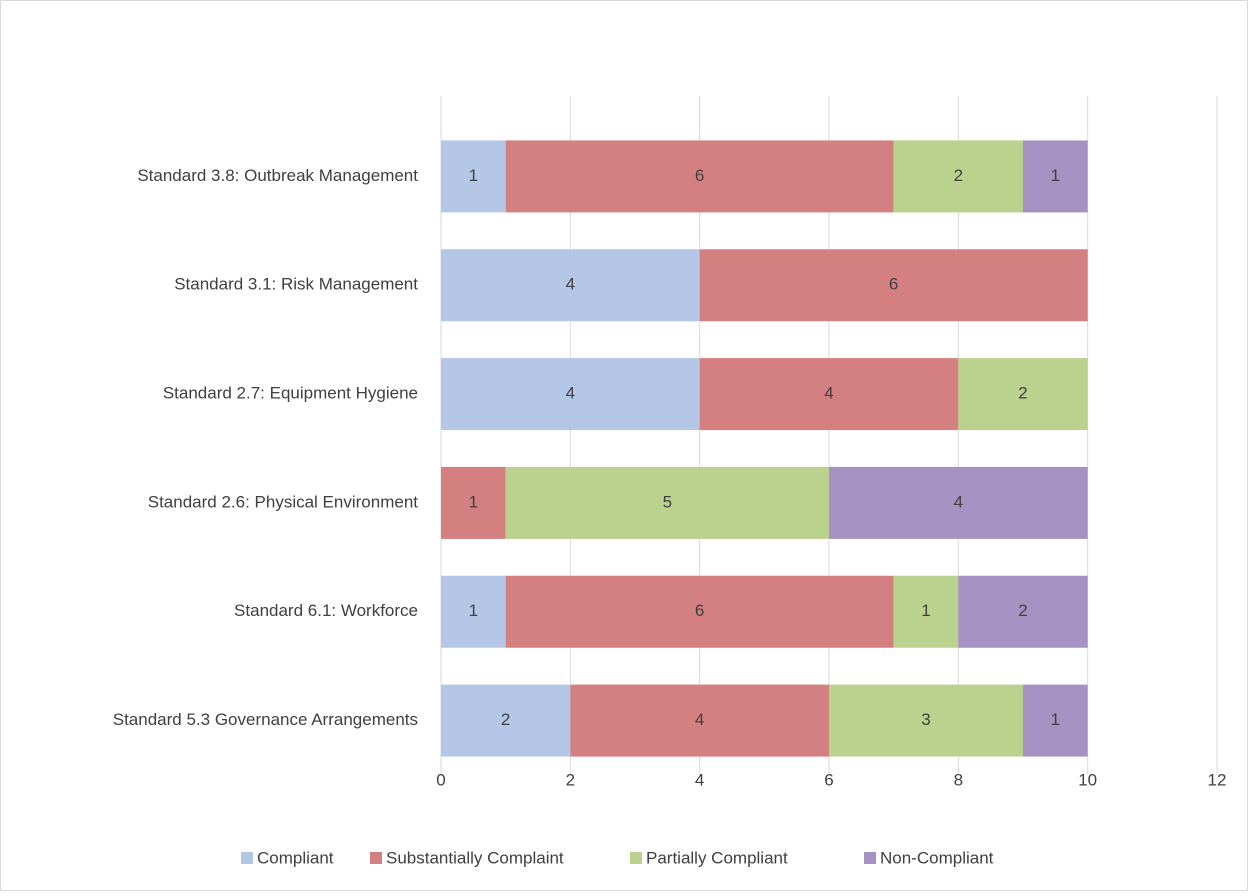 The width and height of the screenshot is (1248, 896). I want to click on y-tick-label: Standard 3.8: Outbreak Management, so click(277, 175).